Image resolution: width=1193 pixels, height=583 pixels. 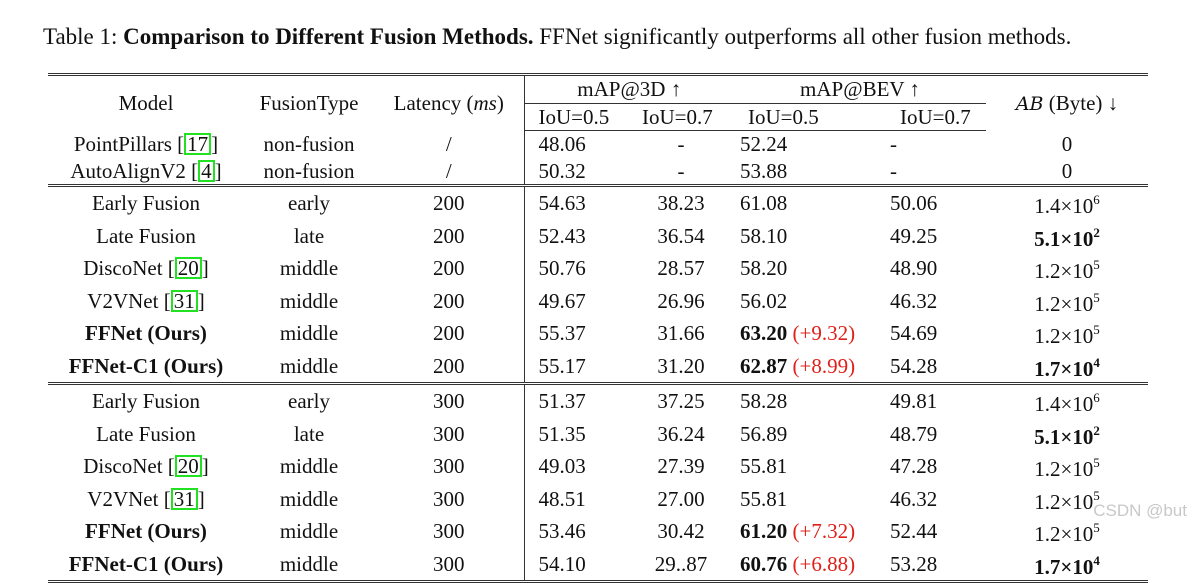 I want to click on header-model: Model, so click(x=146, y=102).